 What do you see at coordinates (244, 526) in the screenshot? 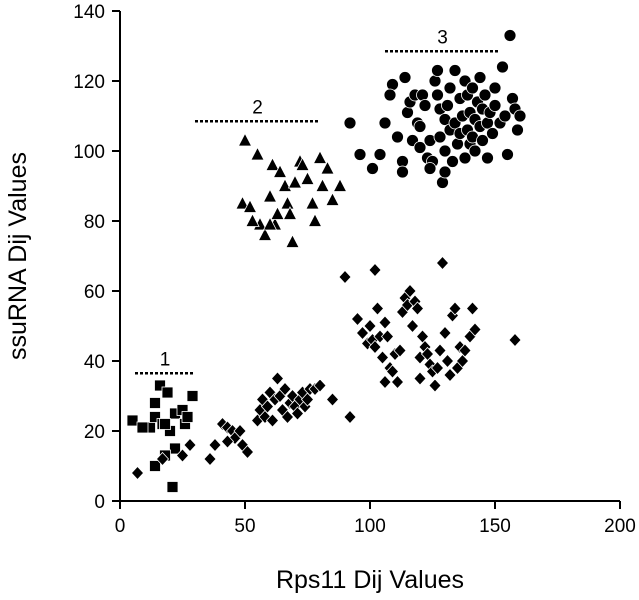
I see `x-tick-label: 50` at bounding box center [244, 526].